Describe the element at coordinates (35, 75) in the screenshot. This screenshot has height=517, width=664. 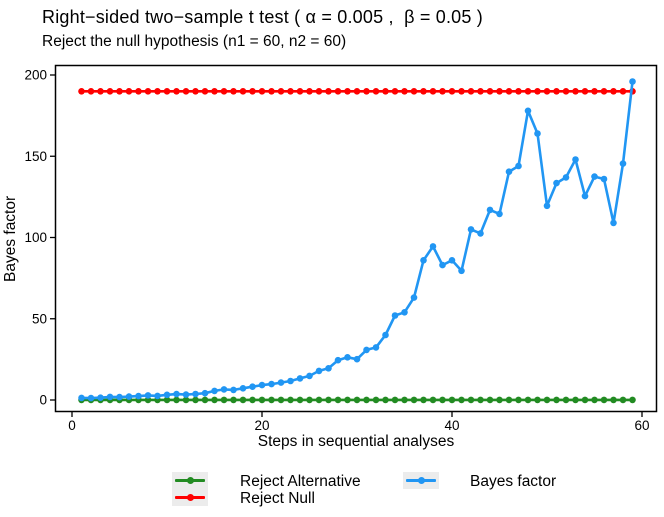
I see `y-tick-label: 200` at that location.